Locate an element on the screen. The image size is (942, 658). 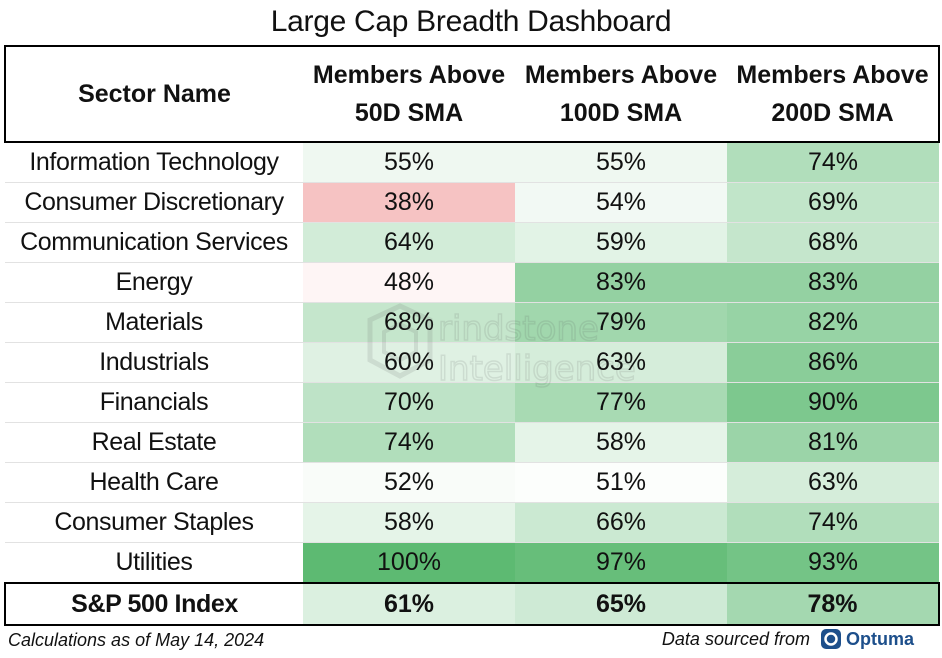
pct-above-50d-cell: 55% is located at coordinates (409, 162).